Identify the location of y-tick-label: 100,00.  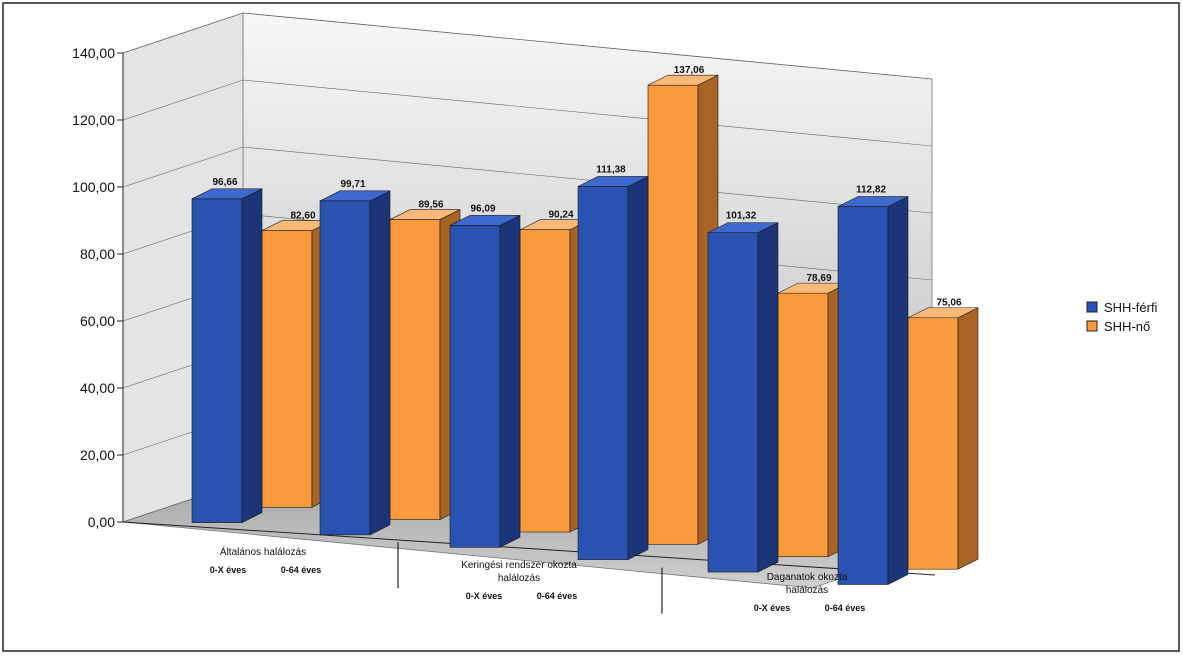
(93, 187).